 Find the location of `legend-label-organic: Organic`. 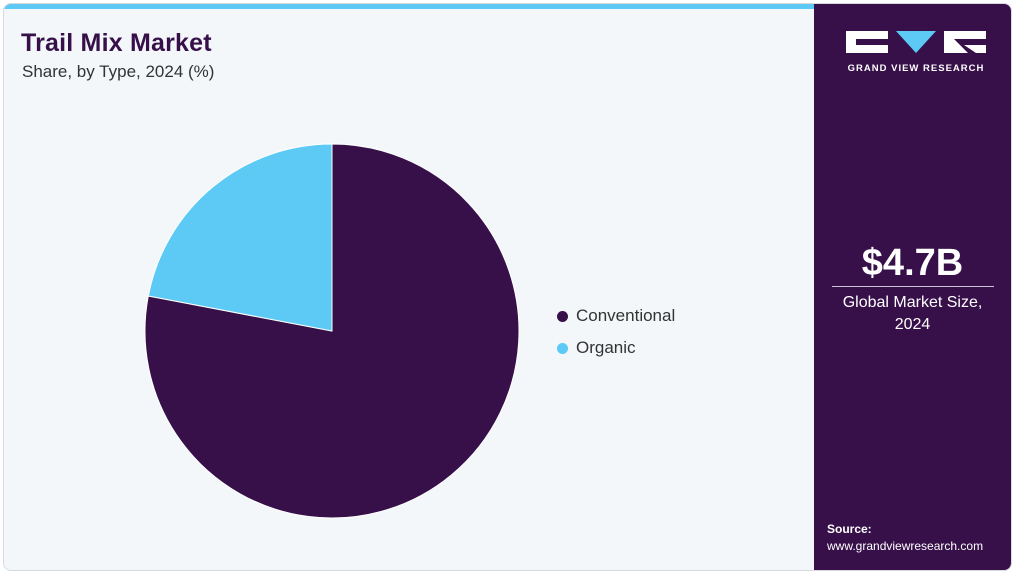

legend-label-organic: Organic is located at coordinates (606, 347).